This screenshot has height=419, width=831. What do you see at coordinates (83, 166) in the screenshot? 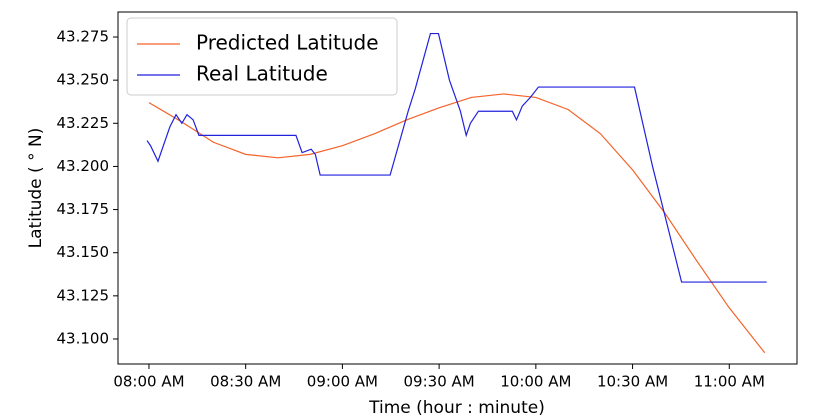
I see `y-tick-label: 43.200` at bounding box center [83, 166].